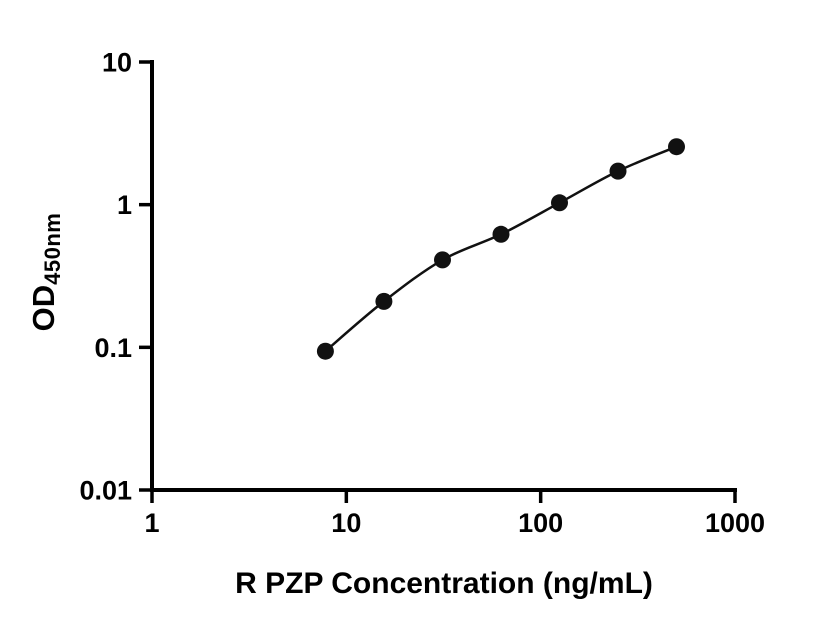 This screenshot has height=640, width=816. Describe the element at coordinates (105, 491) in the screenshot. I see `y-tick-label: 0.01` at that location.